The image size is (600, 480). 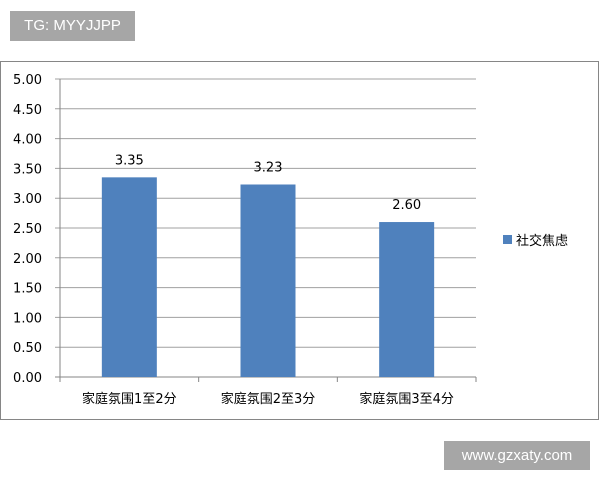 What do you see at coordinates (268, 399) in the screenshot?
I see `x-category-label: 家庭氛围2至3分` at bounding box center [268, 399].